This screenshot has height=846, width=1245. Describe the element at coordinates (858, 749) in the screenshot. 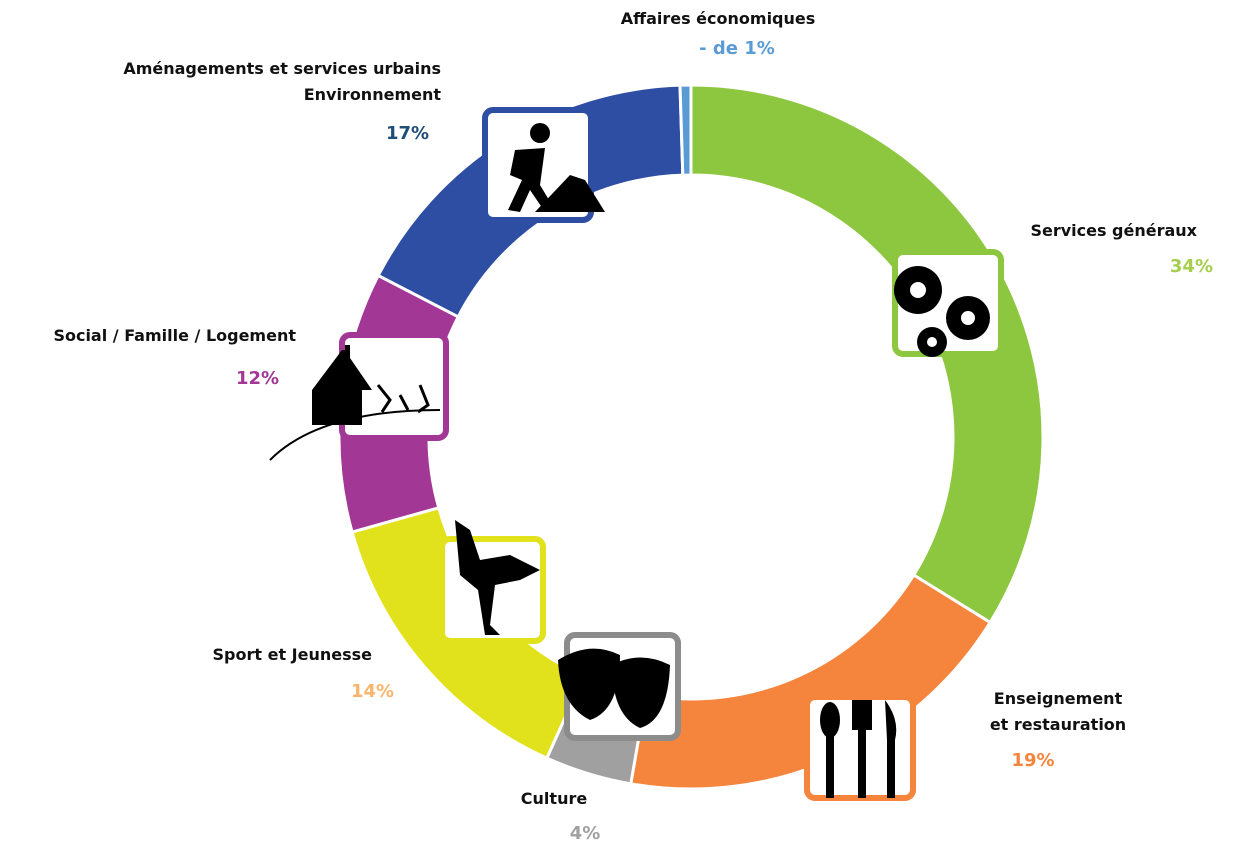

I see `icon-cutlery` at that location.